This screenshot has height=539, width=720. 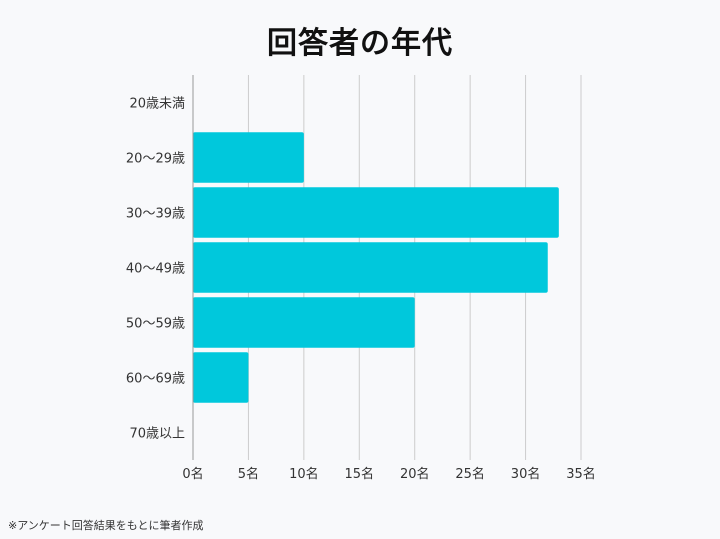 What do you see at coordinates (415, 474) in the screenshot?
I see `x-tick-label: 20名` at bounding box center [415, 474].